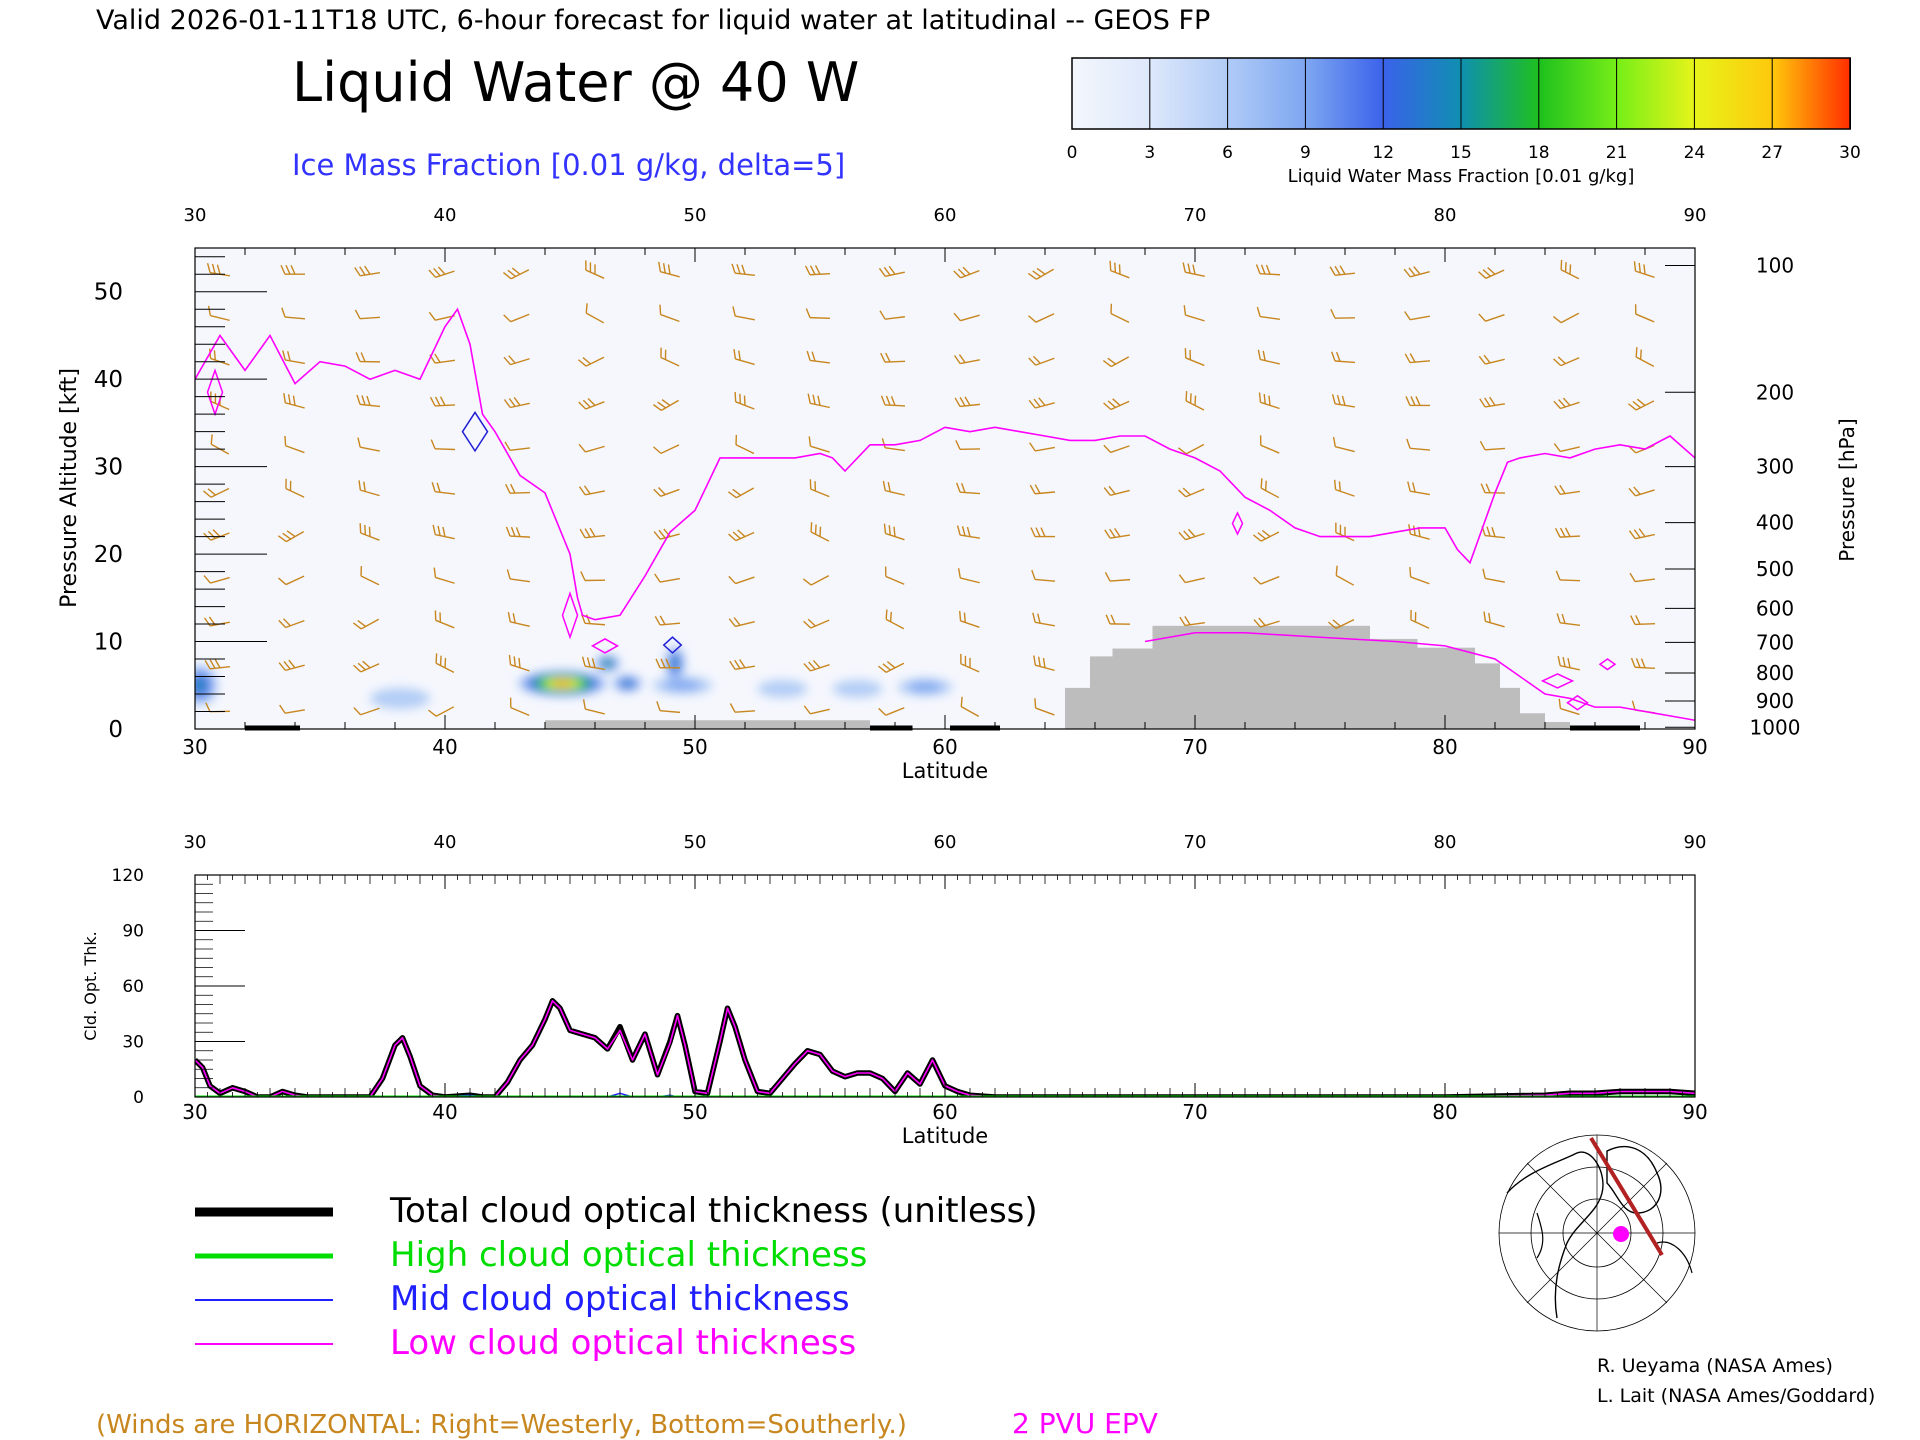  Describe the element at coordinates (1383, 153) in the screenshot. I see `colorbar-tick-label: 12` at that location.